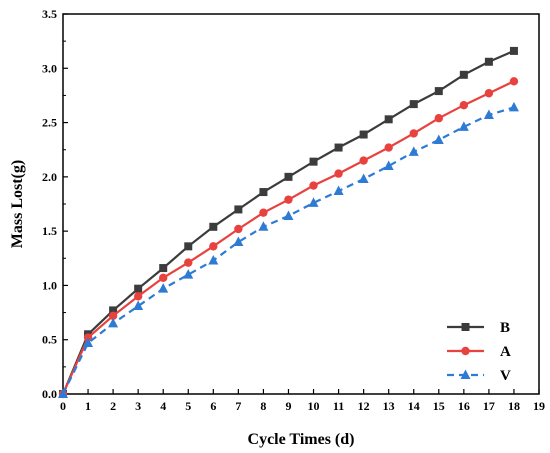 Image resolution: width=550 pixels, height=453 pixels. Describe the element at coordinates (188, 406) in the screenshot. I see `x-tick-label: 5` at that location.